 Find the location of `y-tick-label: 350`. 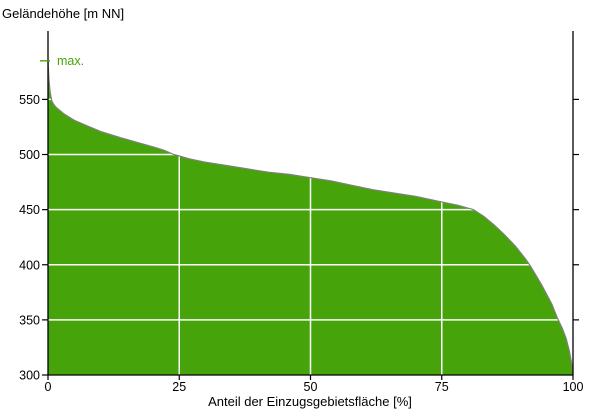

y-tick-label: 350 is located at coordinates (29, 320).